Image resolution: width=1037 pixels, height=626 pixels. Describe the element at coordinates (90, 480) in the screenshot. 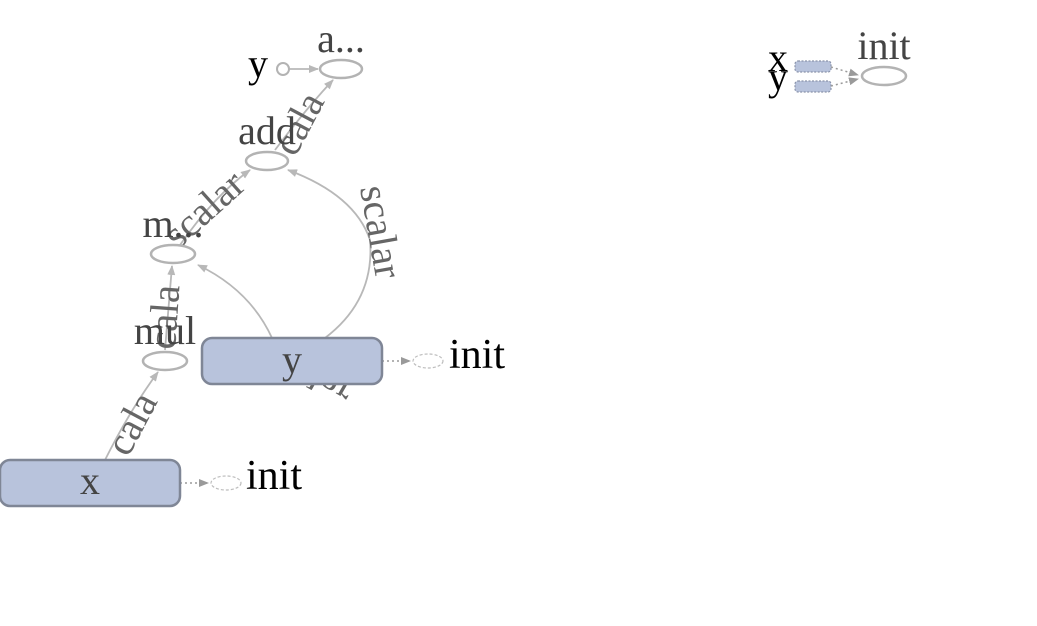

I see `variable-label-x: x` at that location.